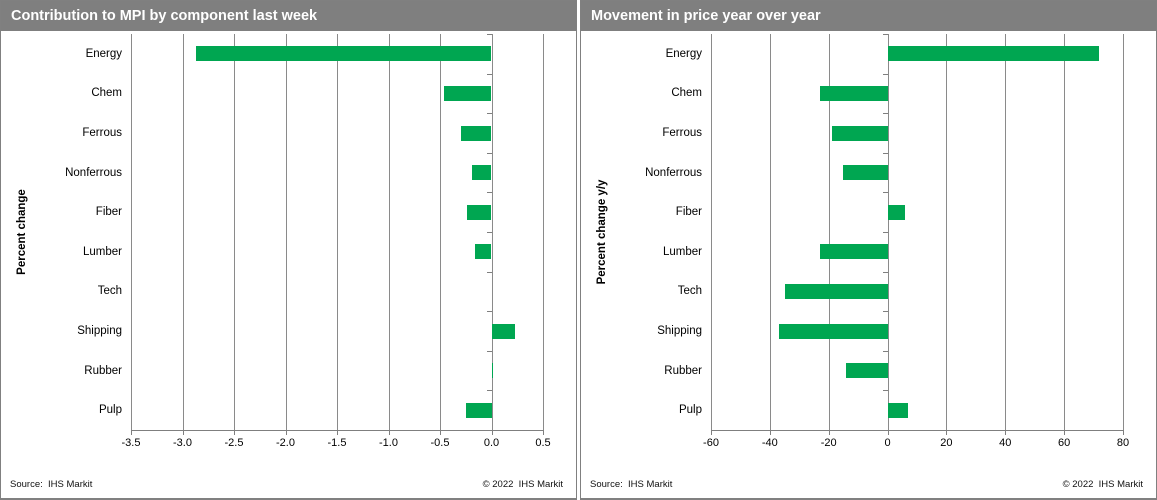 This screenshot has width=1157, height=500. I want to click on y-axis-label: Percent change, so click(22, 232).